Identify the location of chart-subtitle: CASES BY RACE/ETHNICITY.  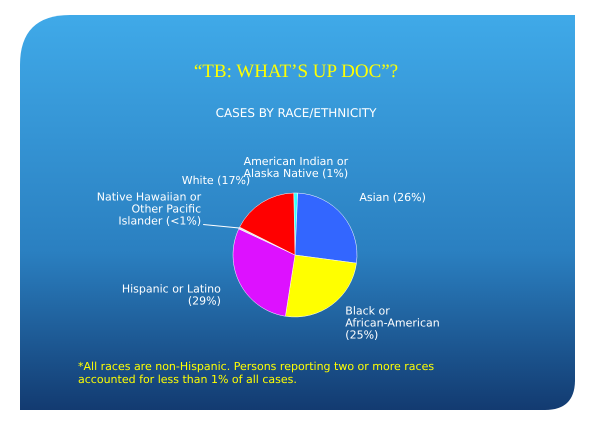
(297, 113).